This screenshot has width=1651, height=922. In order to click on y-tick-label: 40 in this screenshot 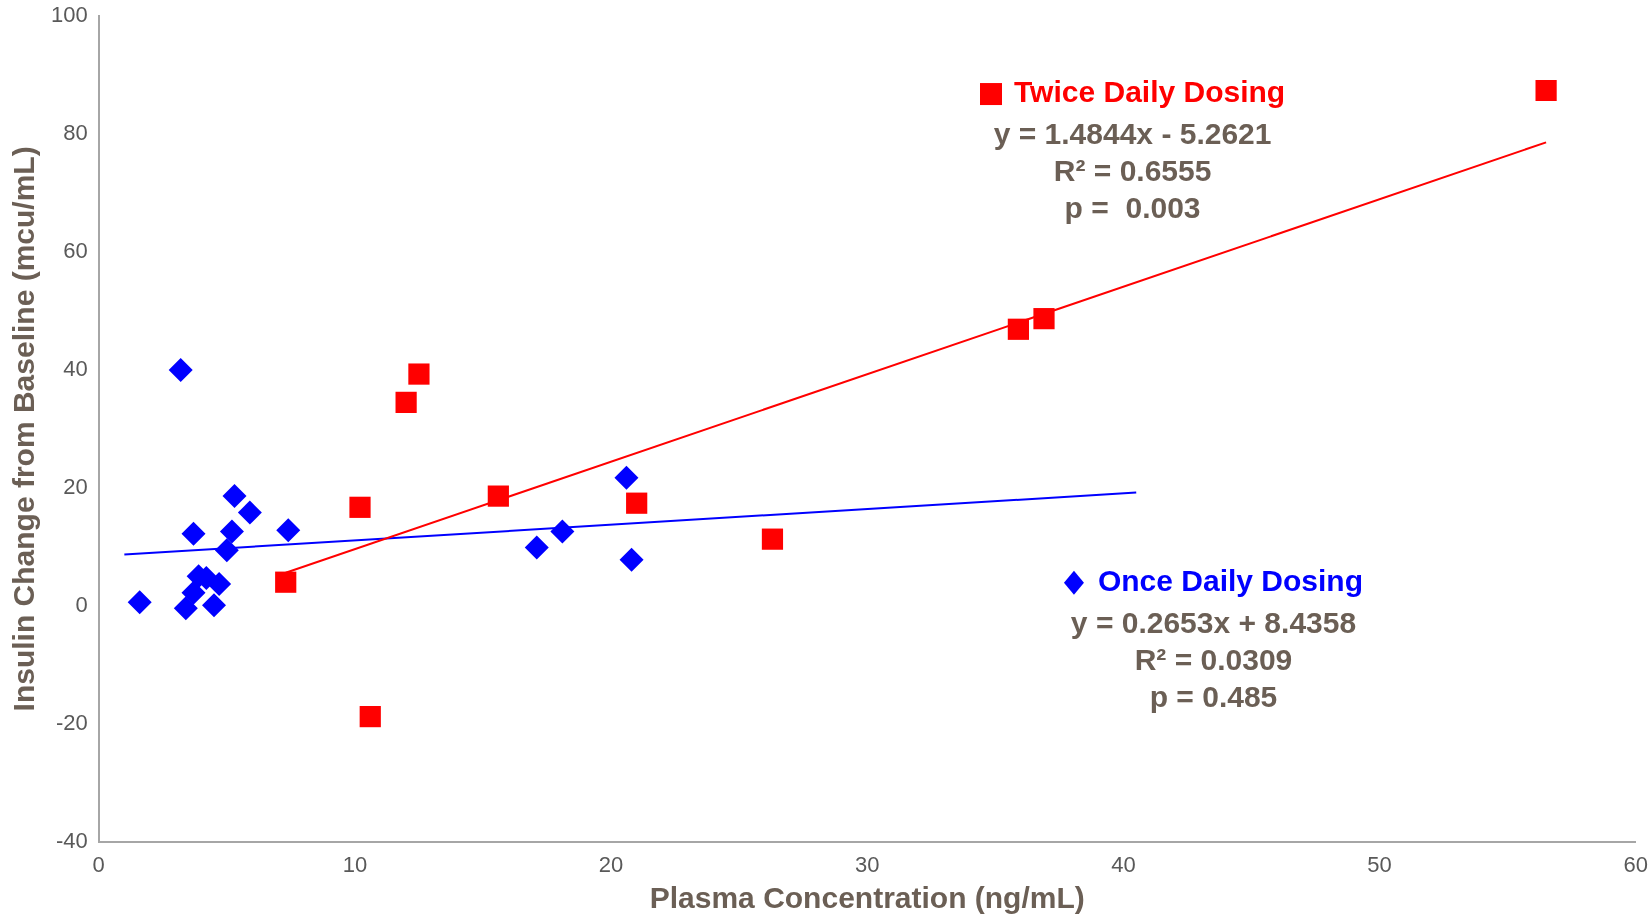, I will do `click(75, 369)`.